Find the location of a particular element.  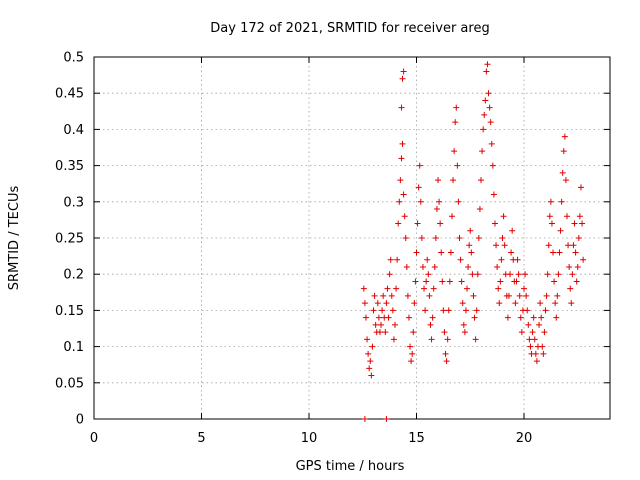

y-tick-label: 0.2 is located at coordinates (73, 275).